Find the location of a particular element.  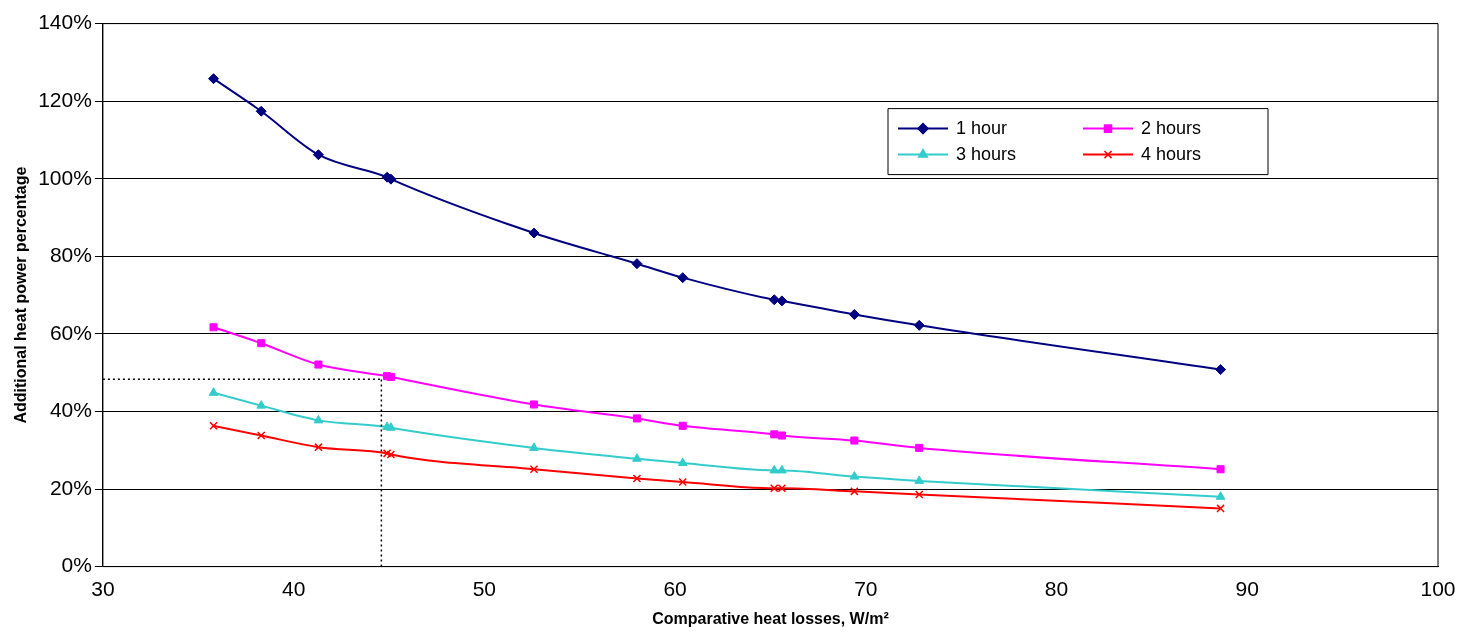

y-tick-label: 60% is located at coordinates (70, 332).